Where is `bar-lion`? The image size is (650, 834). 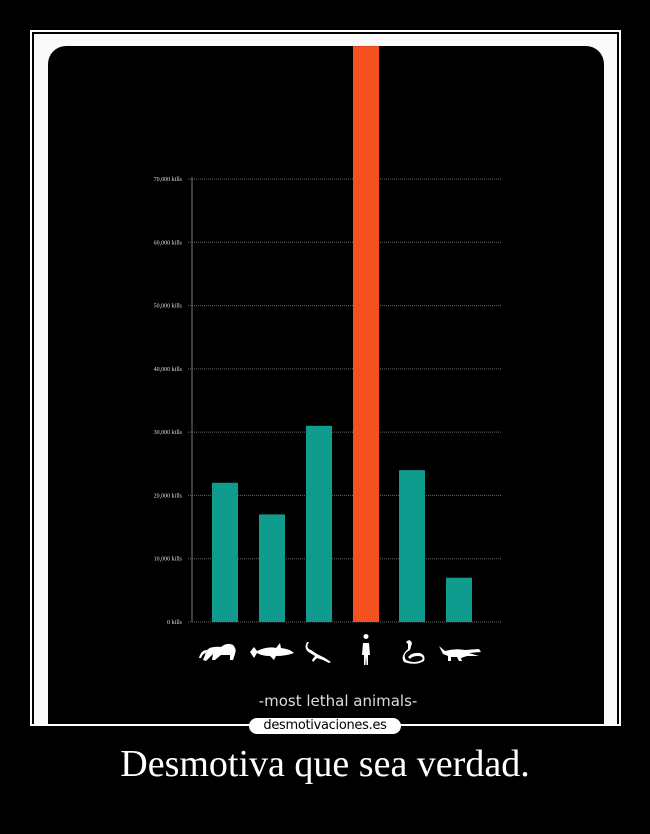 bar-lion is located at coordinates (225, 552).